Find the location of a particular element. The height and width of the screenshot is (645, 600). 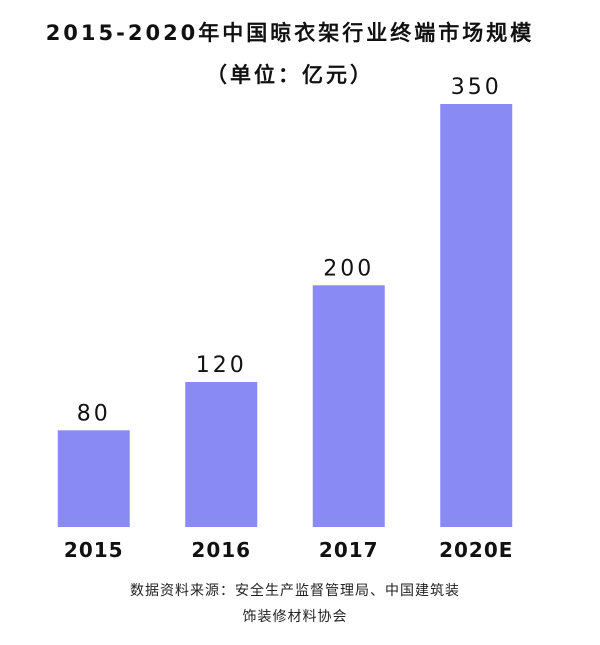

source-note: 数据资料来源：安全生产监督管理局、中国建筑装饰装修材料协会 is located at coordinates (295, 604).